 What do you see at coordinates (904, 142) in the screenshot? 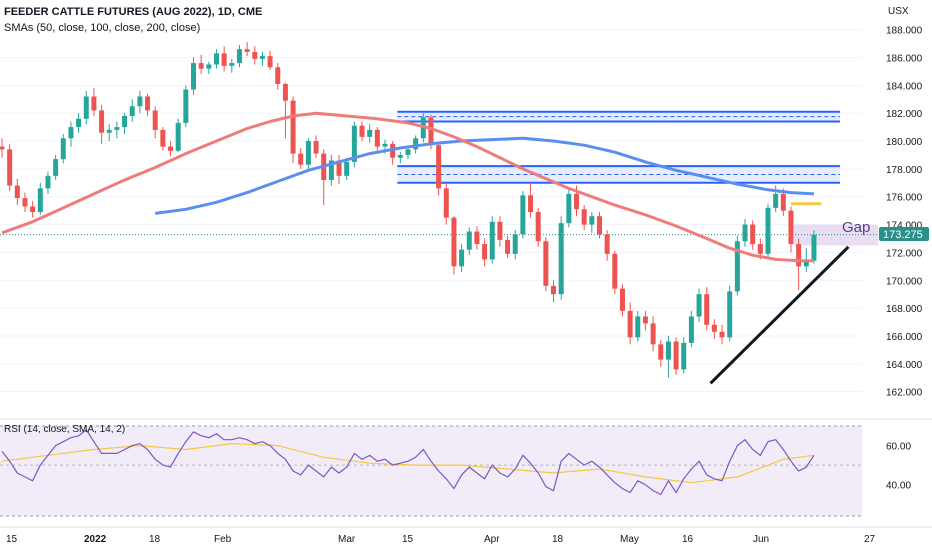
I see `y-tick-label: 180.000` at bounding box center [904, 142].